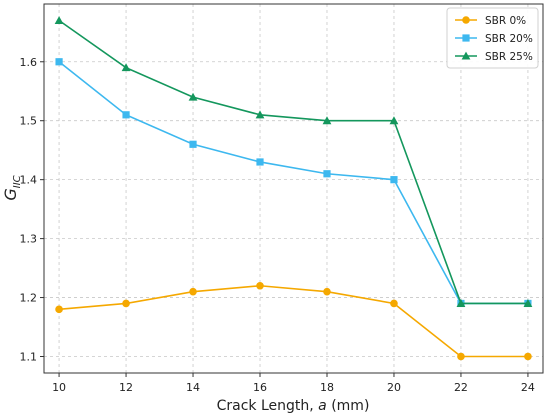 This screenshot has width=550, height=419. What do you see at coordinates (59, 387) in the screenshot?
I see `x-tick-label: 10` at bounding box center [59, 387].